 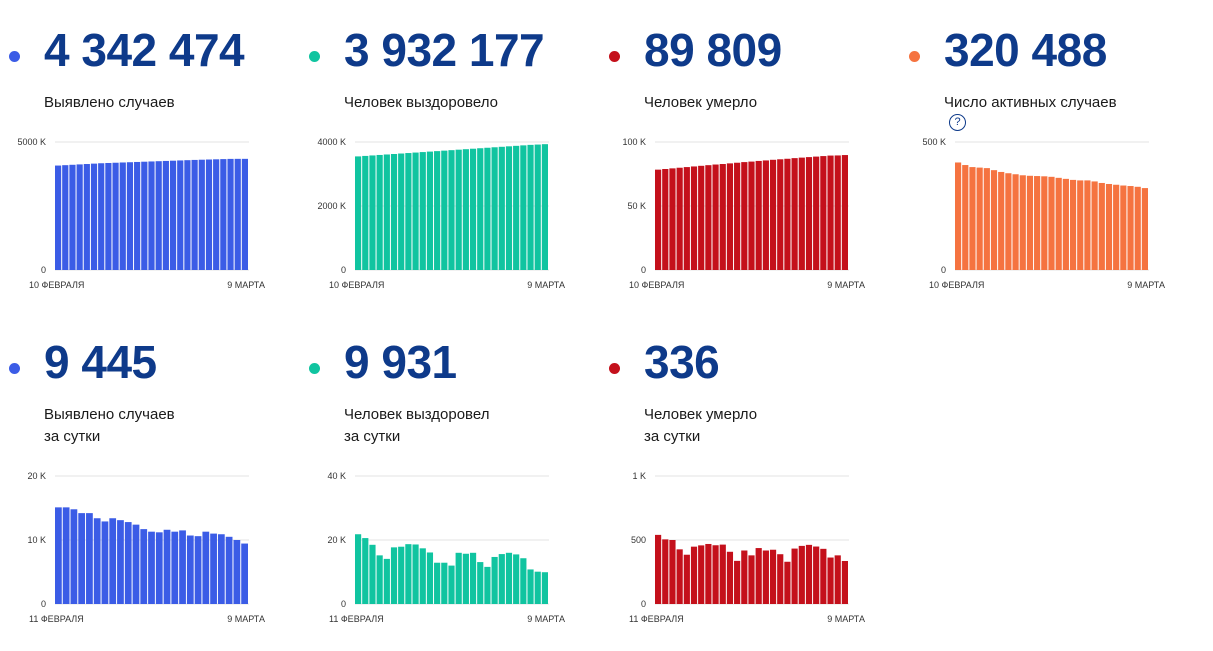 What do you see at coordinates (636, 206) in the screenshot?
I see `y-tick-label: 50 K` at bounding box center [636, 206].